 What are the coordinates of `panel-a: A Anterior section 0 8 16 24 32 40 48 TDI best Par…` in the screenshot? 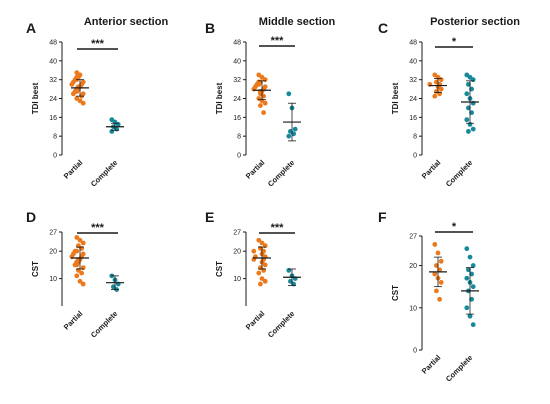 It's located at (97, 102).